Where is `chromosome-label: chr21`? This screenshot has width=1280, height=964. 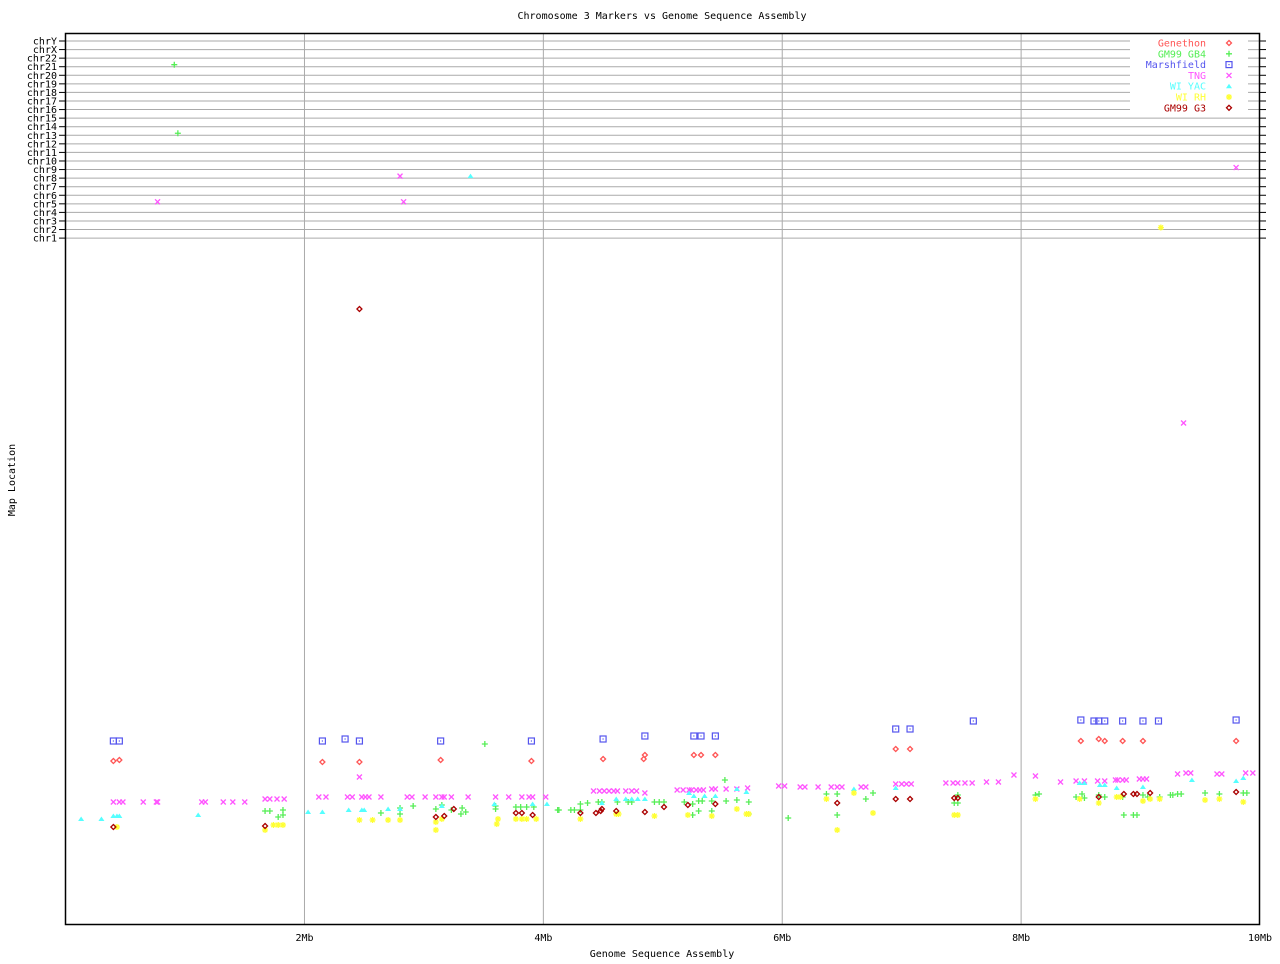
chromosome-label: chr21 is located at coordinates (42, 67).